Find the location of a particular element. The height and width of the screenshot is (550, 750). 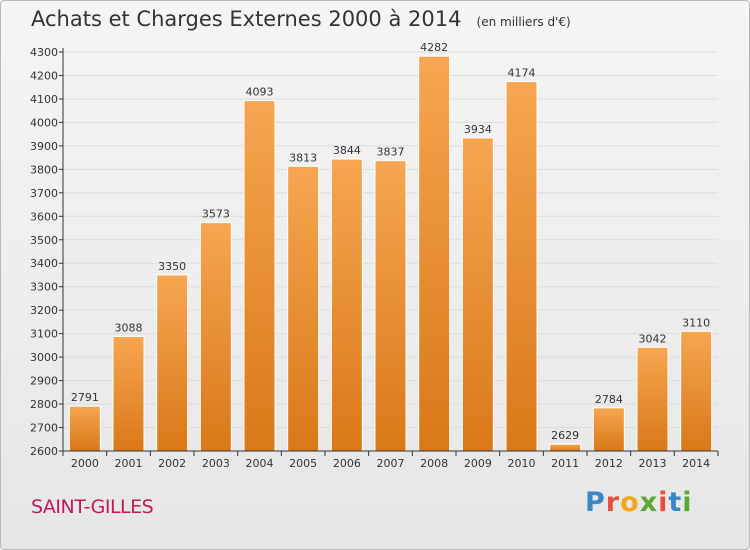

y-tick-label: 3700 is located at coordinates (44, 193).